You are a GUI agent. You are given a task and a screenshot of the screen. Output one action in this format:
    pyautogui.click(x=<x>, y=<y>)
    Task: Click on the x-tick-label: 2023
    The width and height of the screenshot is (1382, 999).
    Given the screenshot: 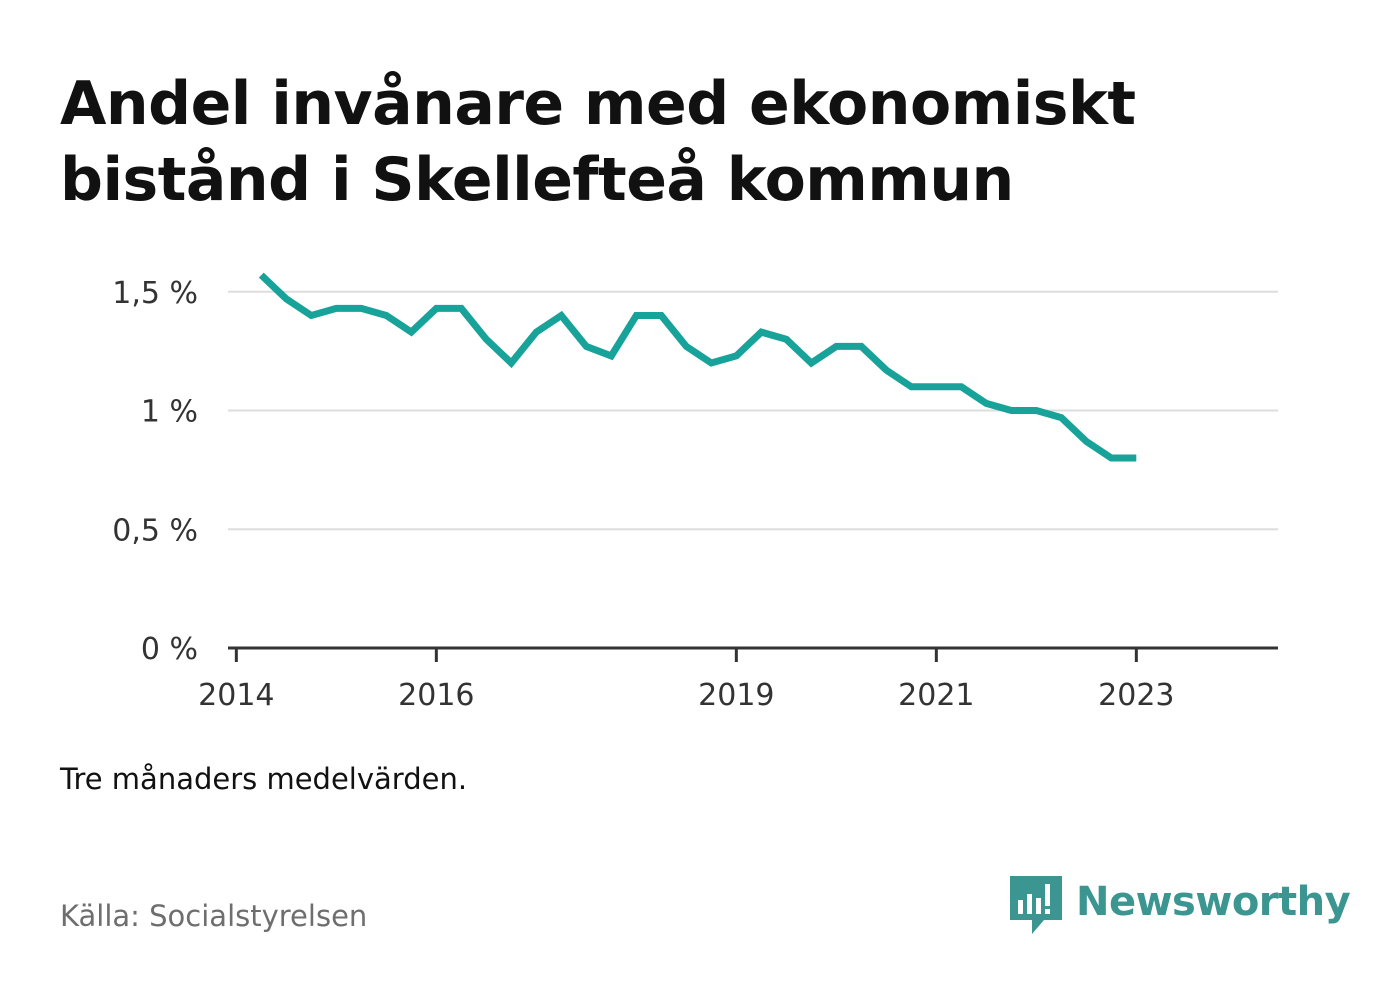 What is the action you would take?
    pyautogui.click(x=1136, y=695)
    